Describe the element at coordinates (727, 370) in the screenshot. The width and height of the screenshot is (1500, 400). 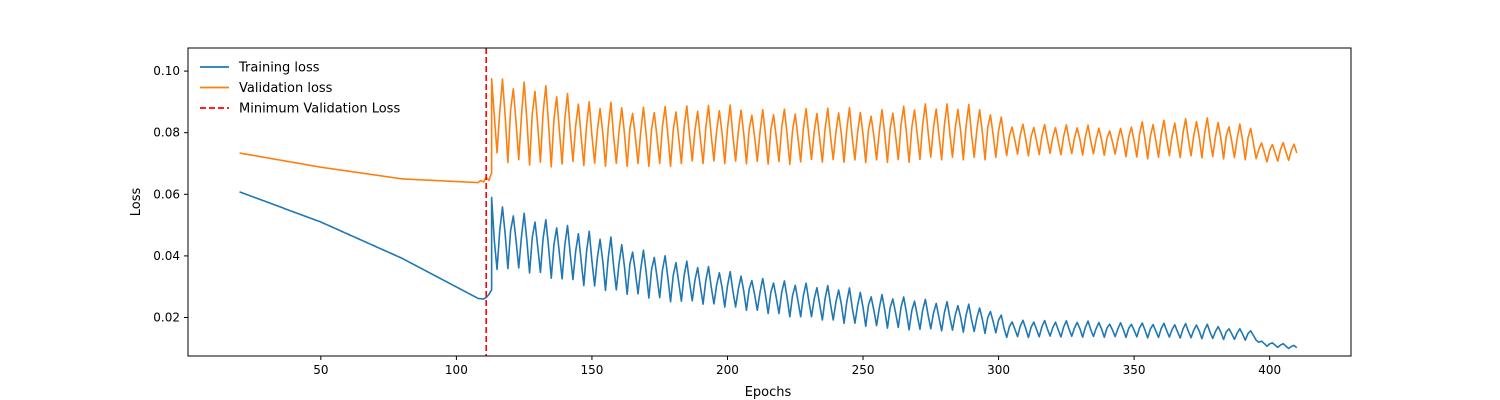
I see `x-tick-label: 200` at that location.